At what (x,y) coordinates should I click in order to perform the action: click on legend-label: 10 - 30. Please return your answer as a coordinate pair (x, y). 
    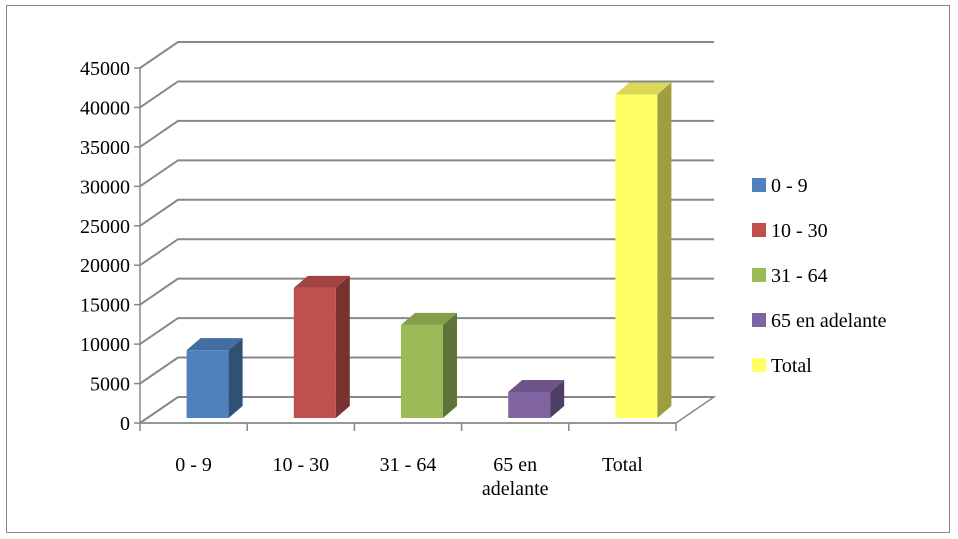
    Looking at the image, I should click on (799, 231).